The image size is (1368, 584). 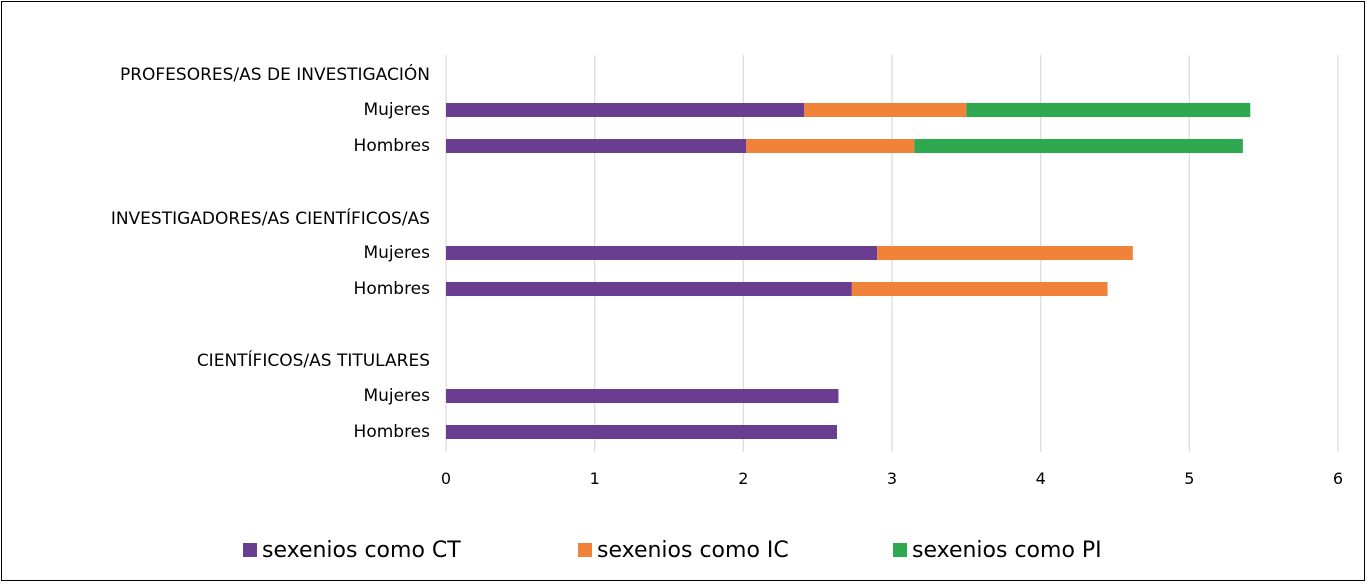 I want to click on x-tick-label: 6, so click(x=1338, y=478).